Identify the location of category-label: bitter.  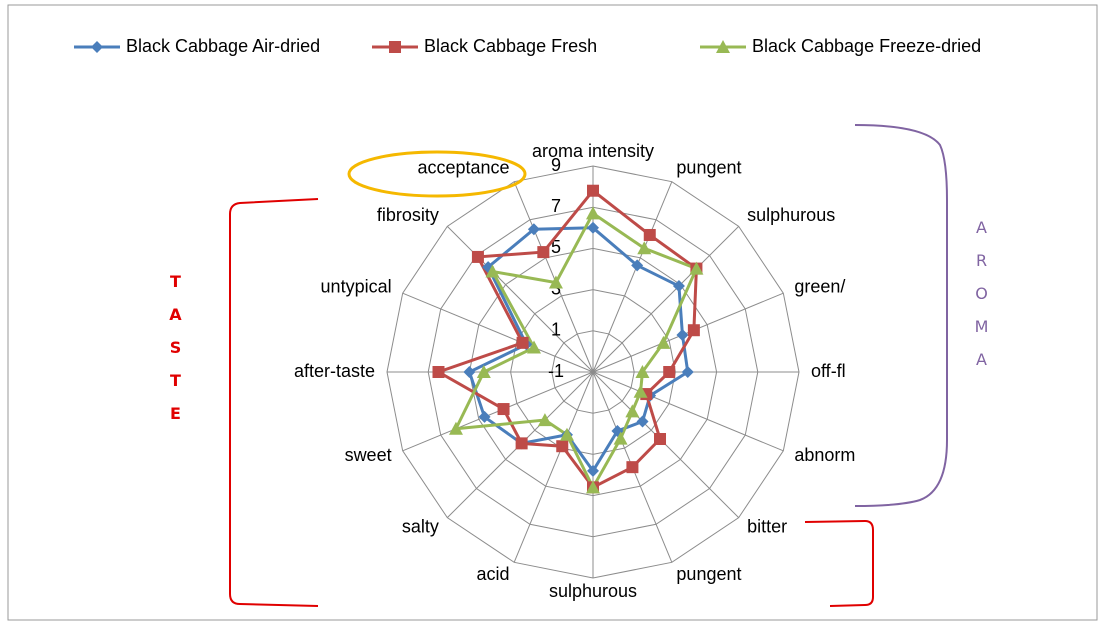
(767, 526).